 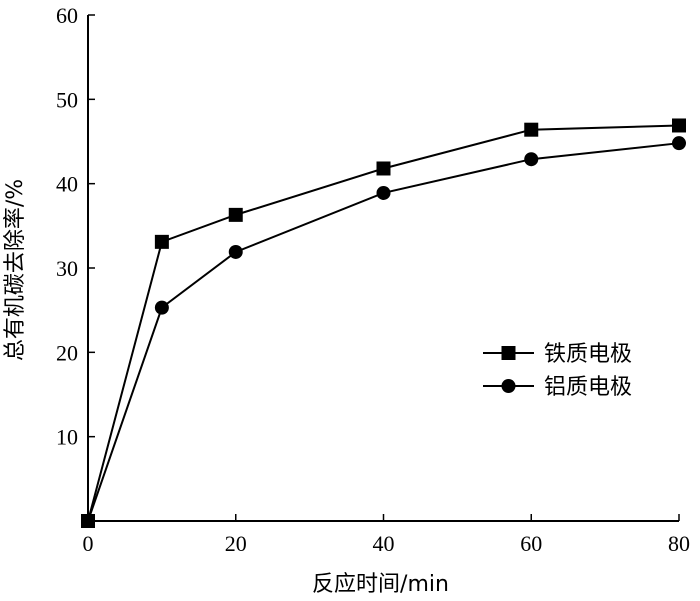 I want to click on legend-label: 铁质电极, so click(x=588, y=354).